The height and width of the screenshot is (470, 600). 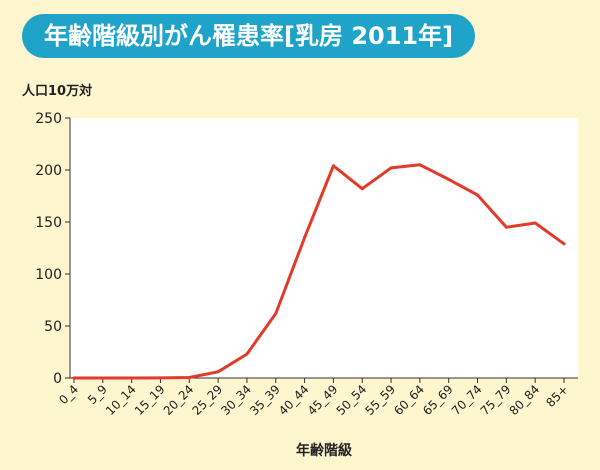 I want to click on y-tick-label: 50, so click(x=53, y=327).